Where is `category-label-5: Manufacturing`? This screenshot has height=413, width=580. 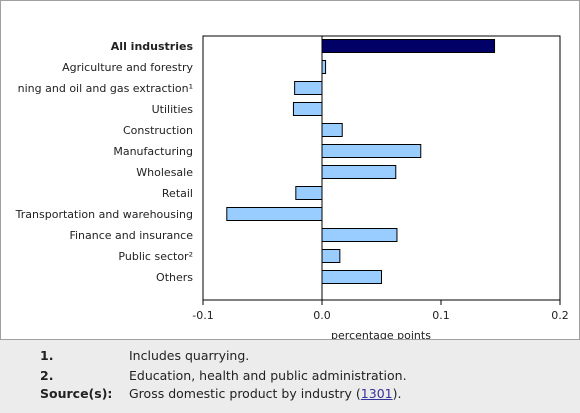 category-label-5: Manufacturing is located at coordinates (153, 151).